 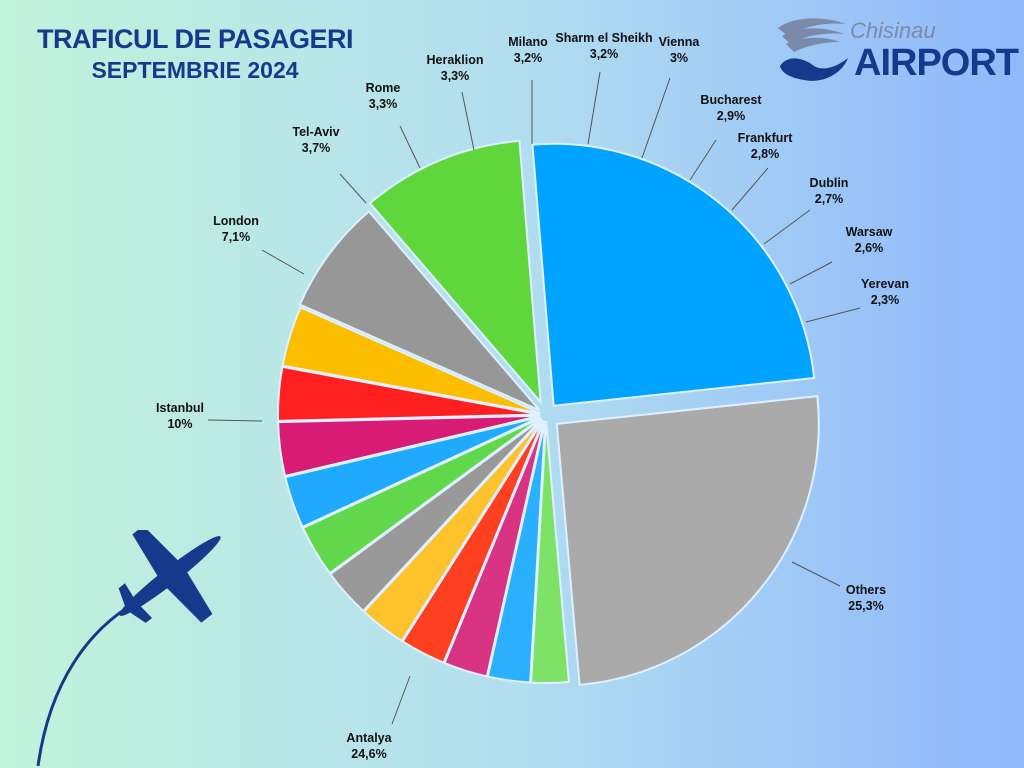 I want to click on chart-title-line1: TRAFICUL DE PASAGERI, so click(x=195, y=39).